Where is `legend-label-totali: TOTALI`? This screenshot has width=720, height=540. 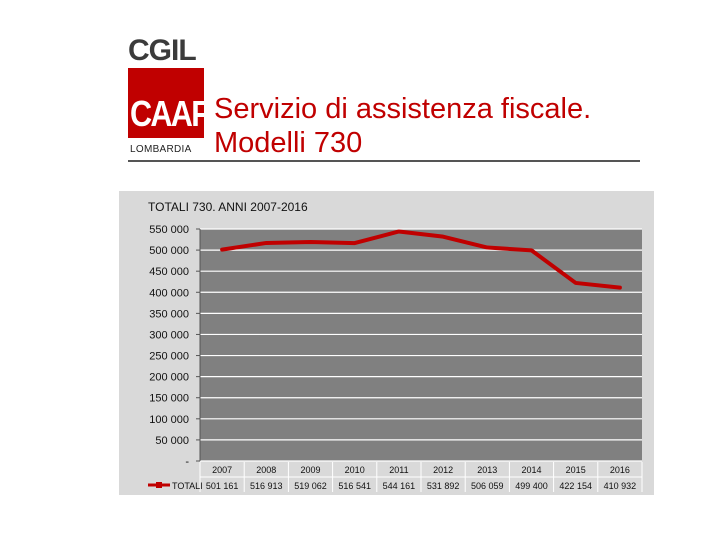
legend-label-totali: TOTALI is located at coordinates (187, 486).